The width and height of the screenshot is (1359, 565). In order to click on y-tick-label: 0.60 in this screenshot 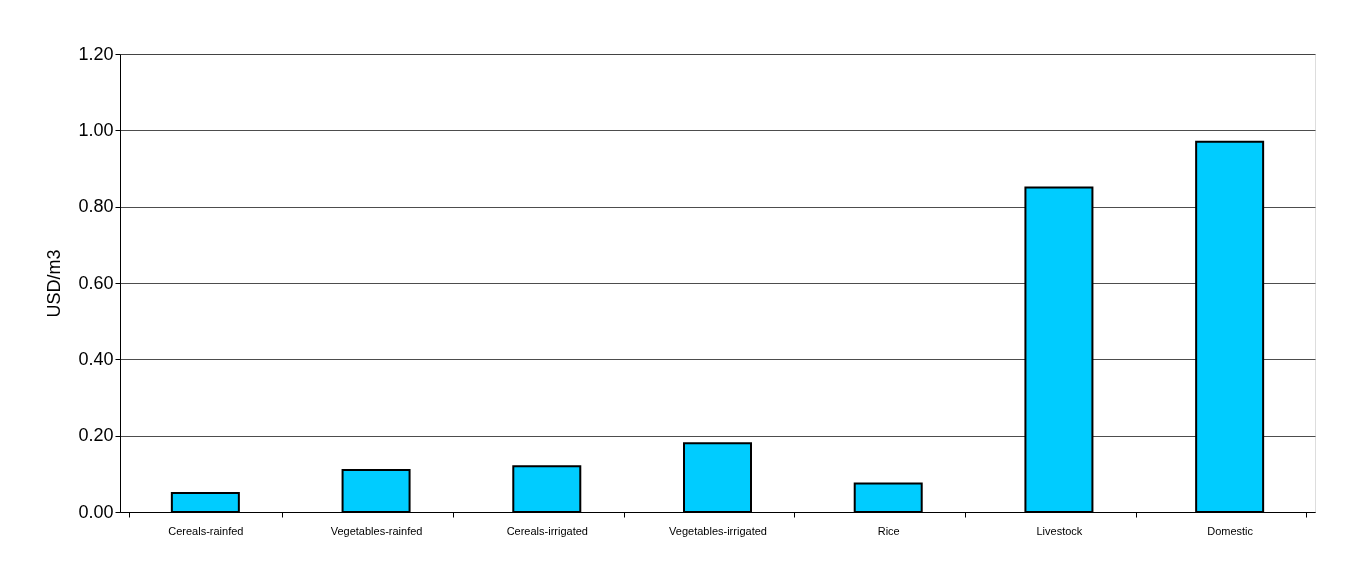, I will do `click(96, 282)`.